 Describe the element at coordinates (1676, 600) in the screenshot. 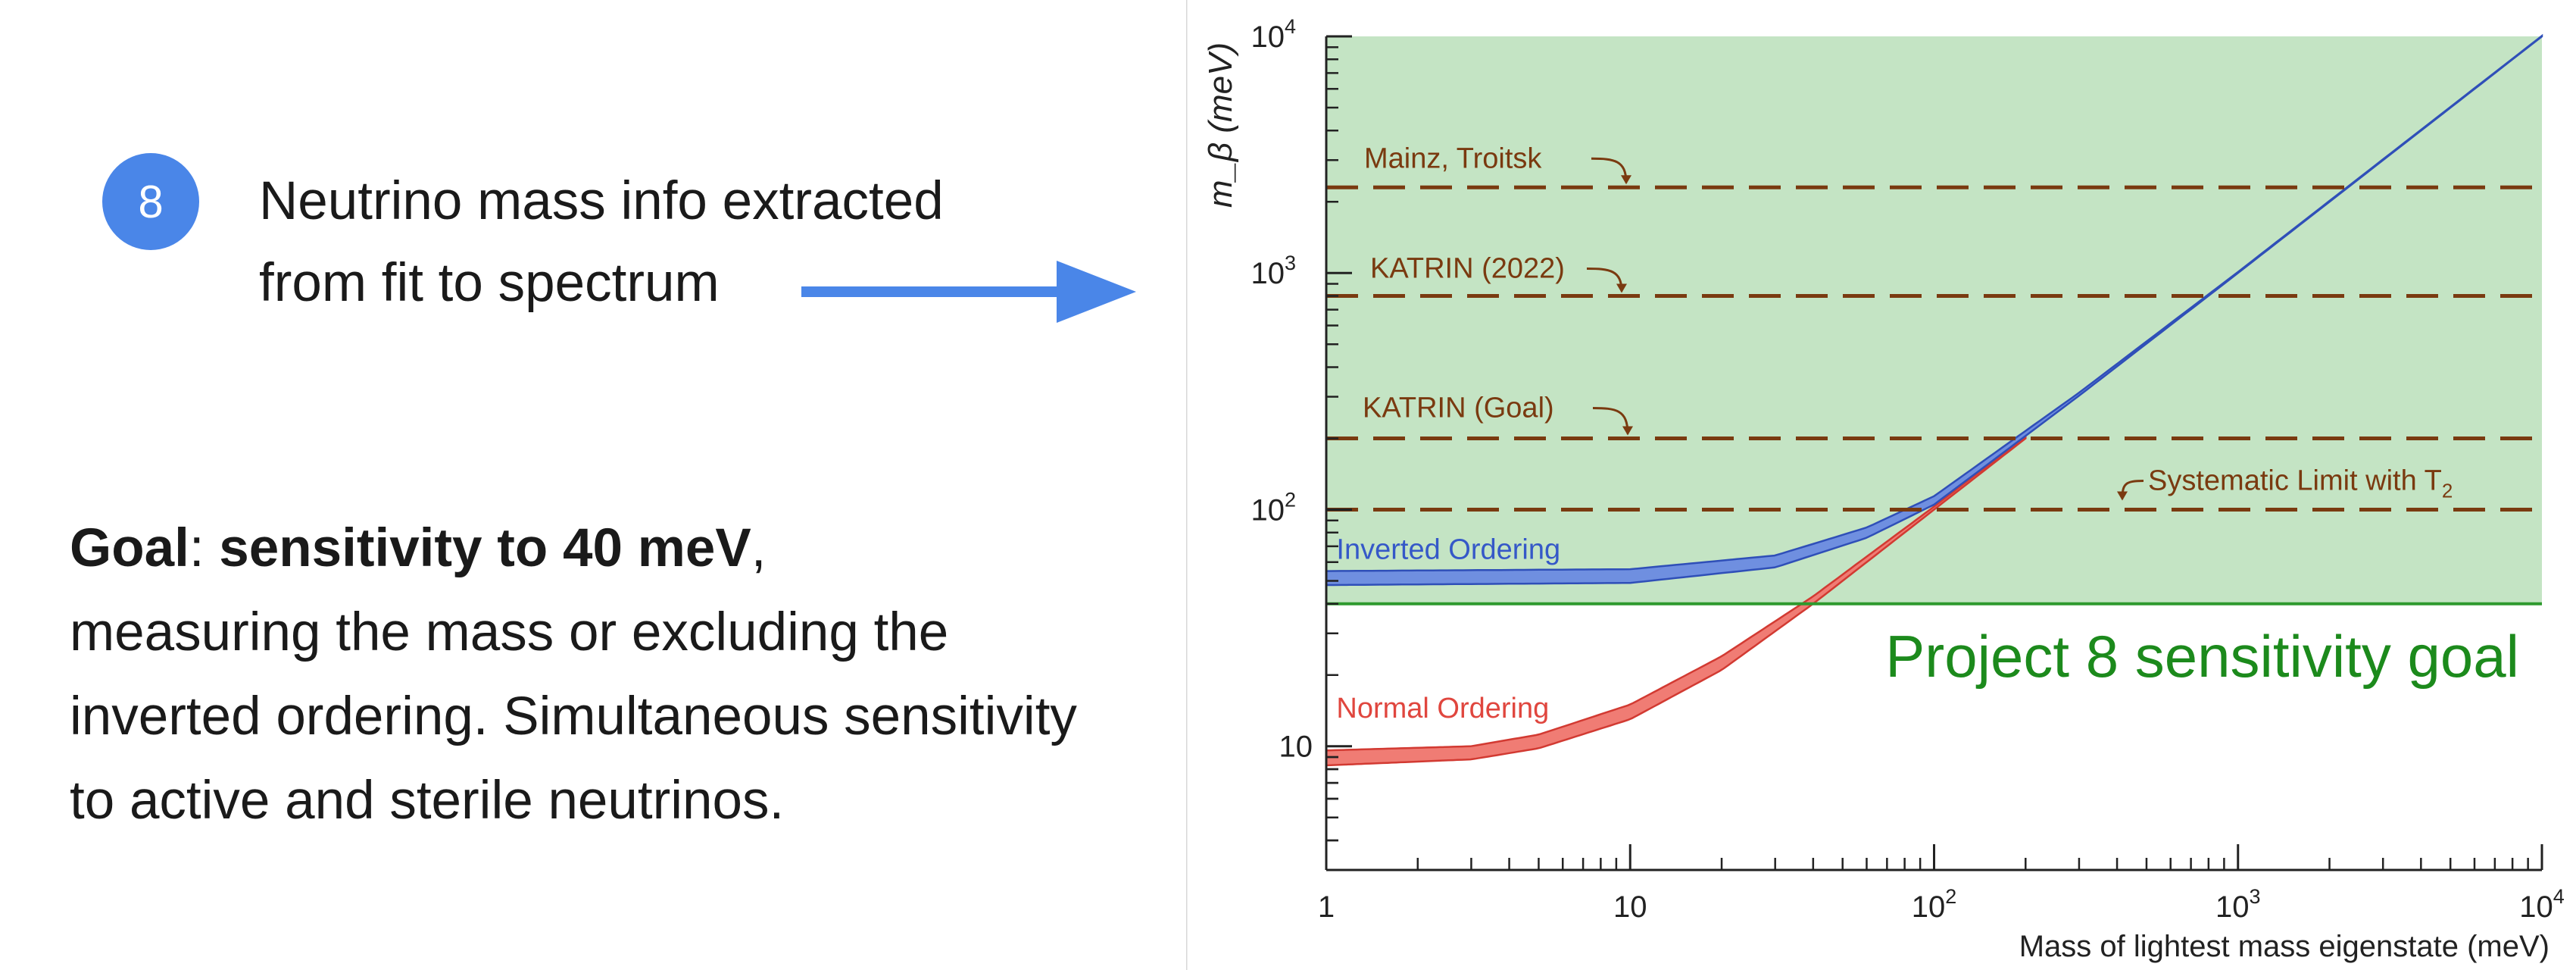

I see `normal-ordering-band` at that location.